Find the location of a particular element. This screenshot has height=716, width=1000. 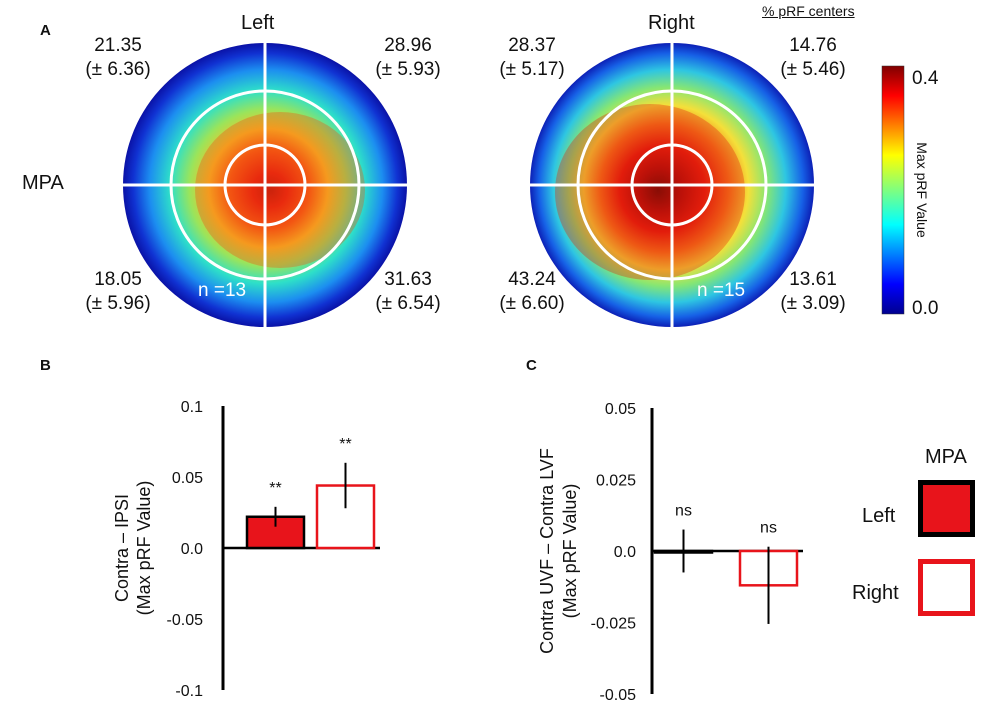

colorbar-max-label: 0.4 is located at coordinates (925, 78).